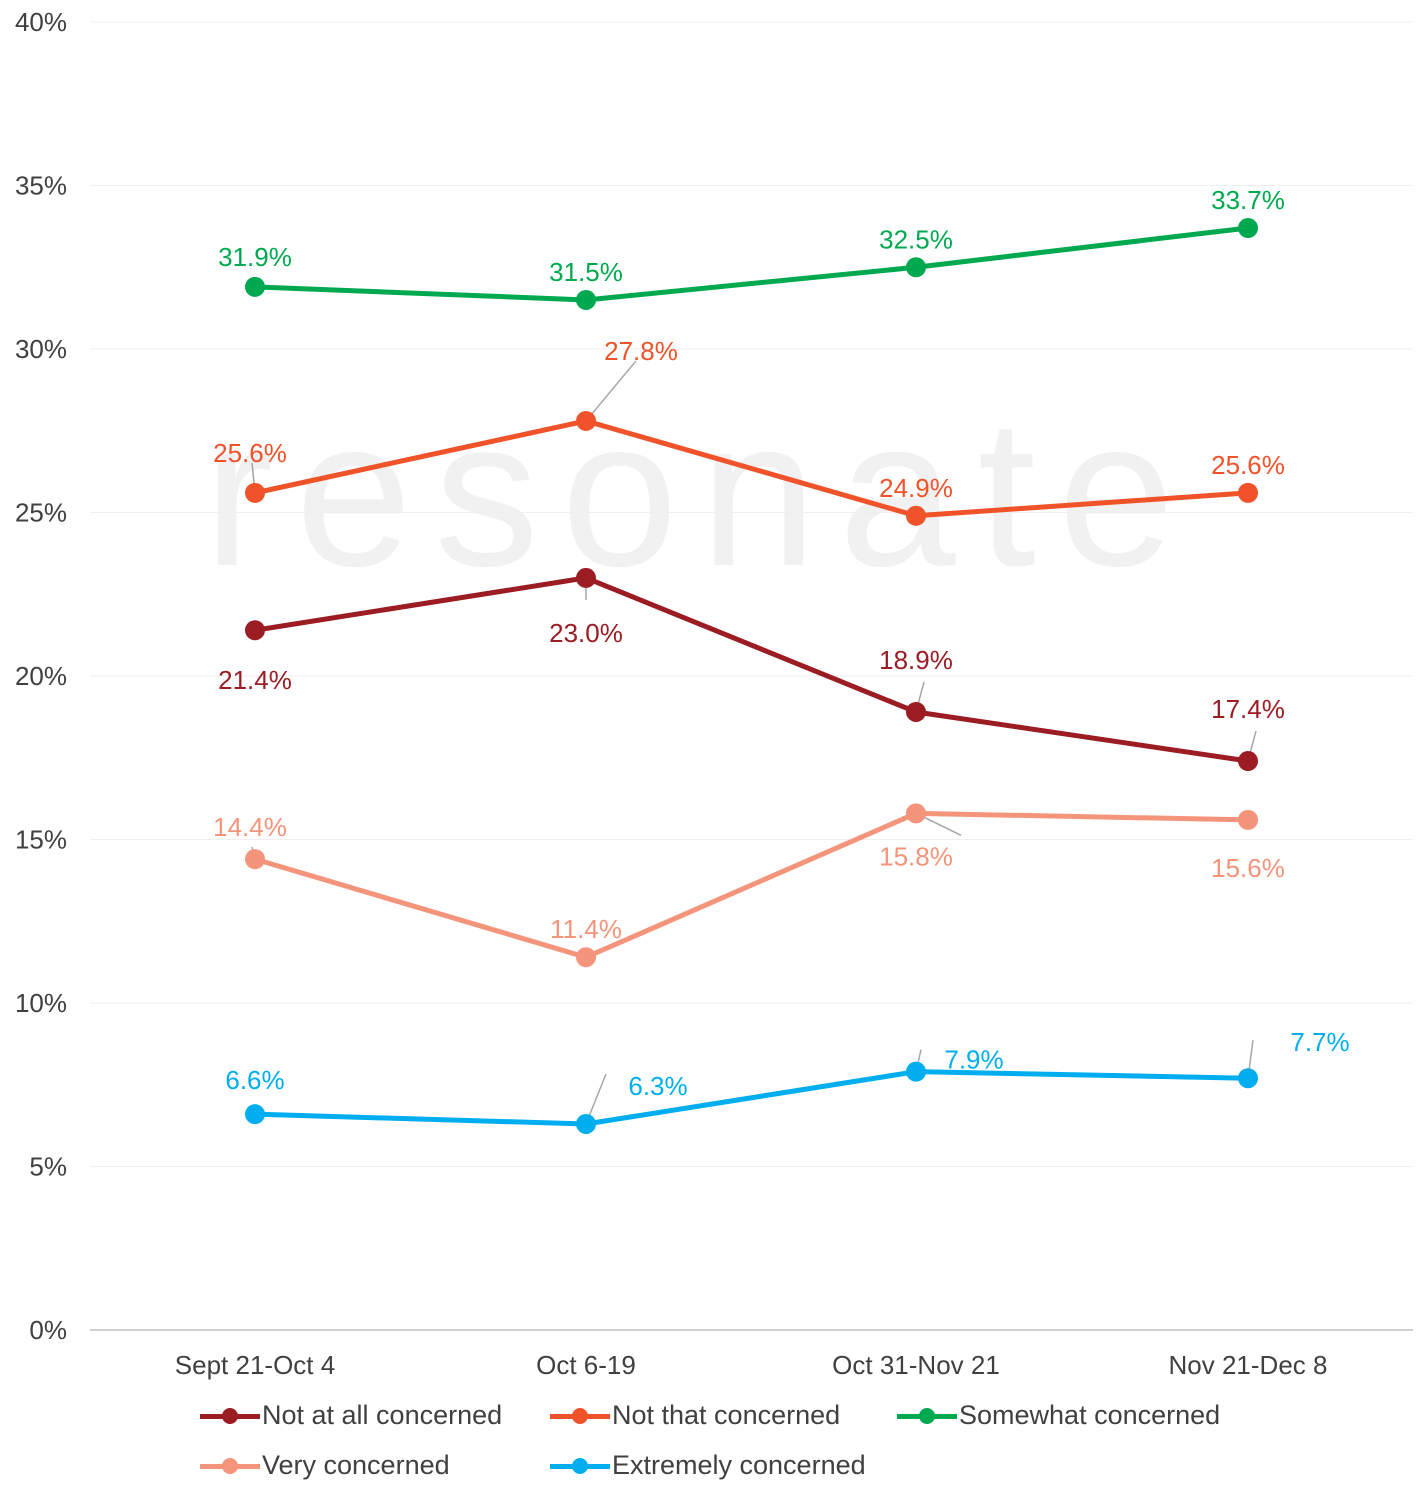  Describe the element at coordinates (382, 1415) in the screenshot. I see `legend-label: Not at all concerned` at that location.